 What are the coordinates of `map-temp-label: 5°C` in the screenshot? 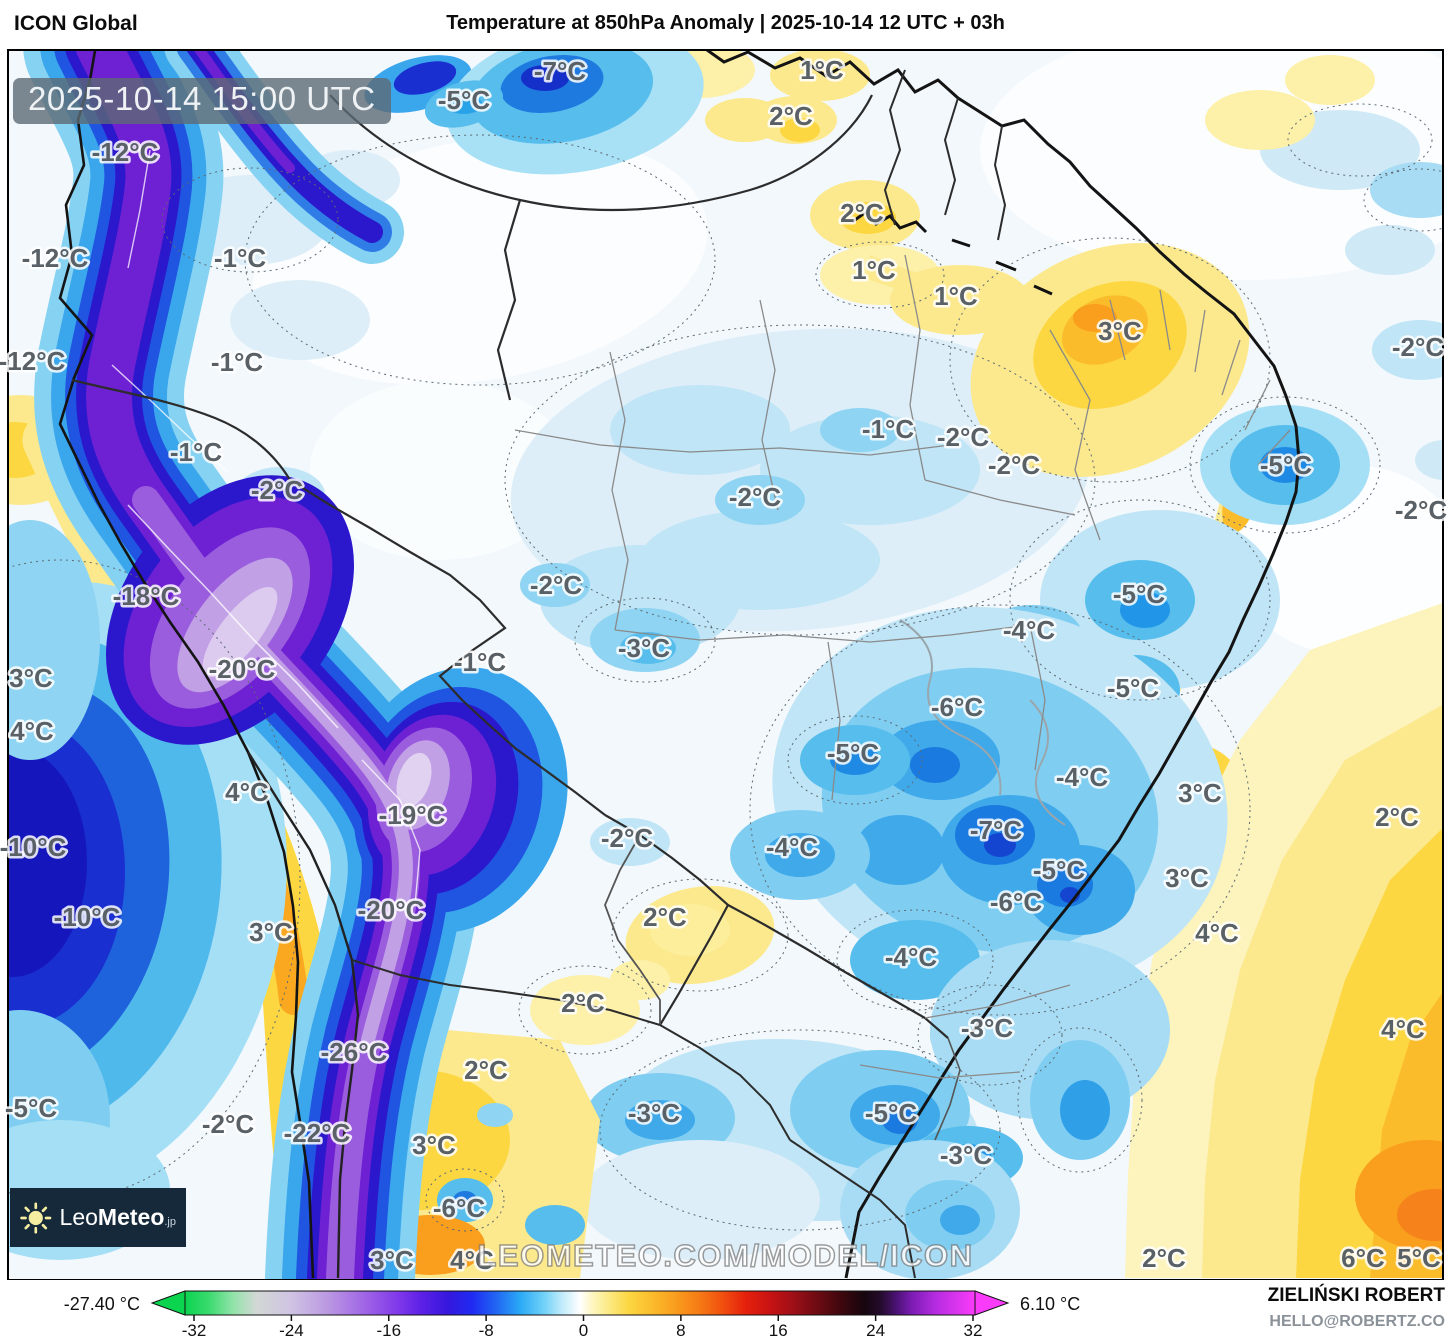 It's located at (1419, 1258).